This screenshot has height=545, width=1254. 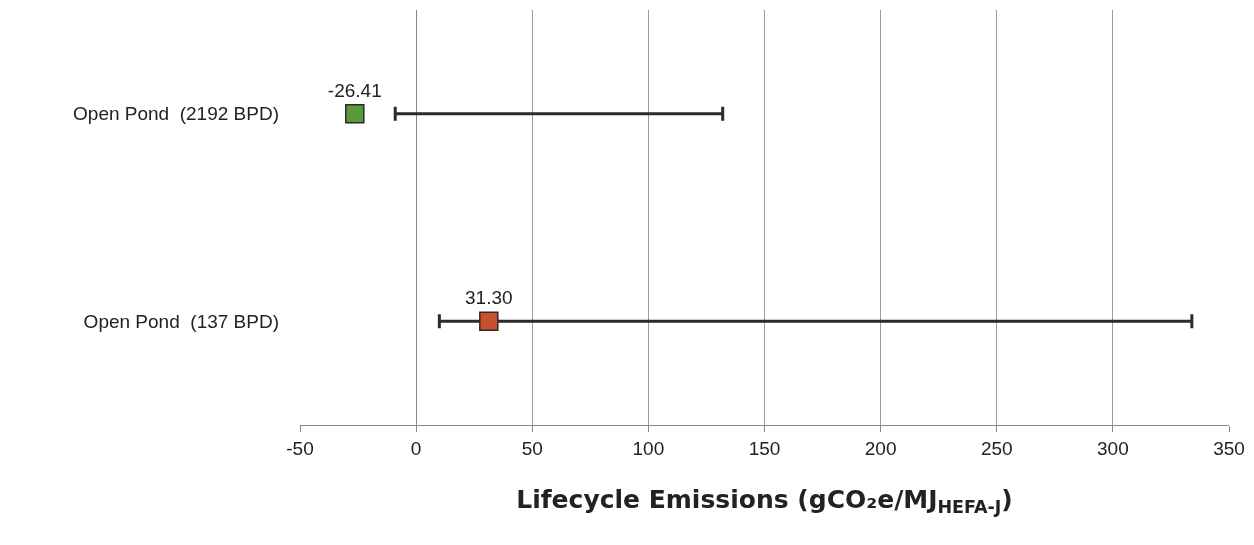 I want to click on y-tick-label: Open Pond (2192 BPD), so click(x=176, y=114).